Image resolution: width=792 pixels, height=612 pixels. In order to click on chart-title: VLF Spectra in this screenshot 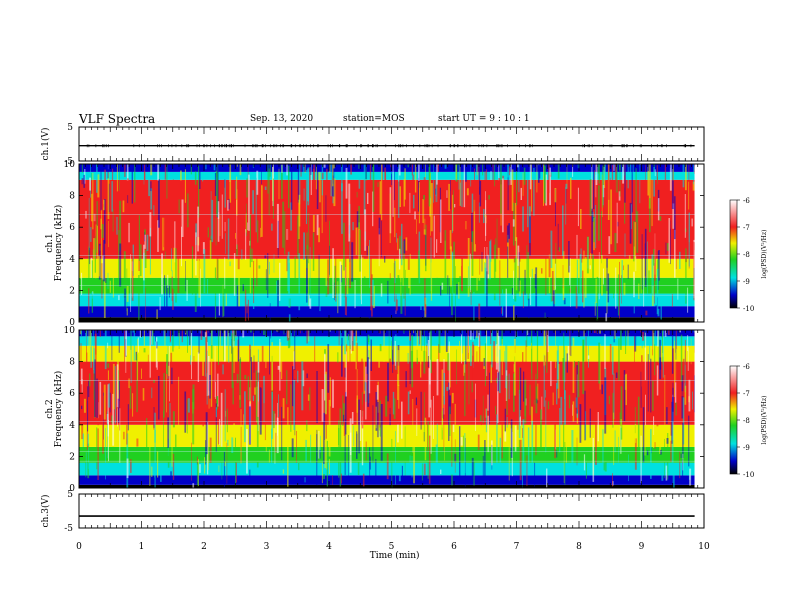, I will do `click(117, 119)`.